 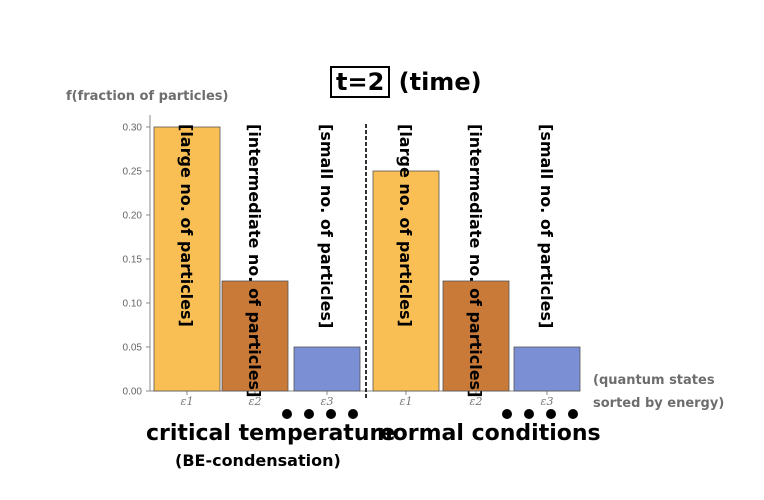 I want to click on title-rest: (time), so click(x=440, y=82).